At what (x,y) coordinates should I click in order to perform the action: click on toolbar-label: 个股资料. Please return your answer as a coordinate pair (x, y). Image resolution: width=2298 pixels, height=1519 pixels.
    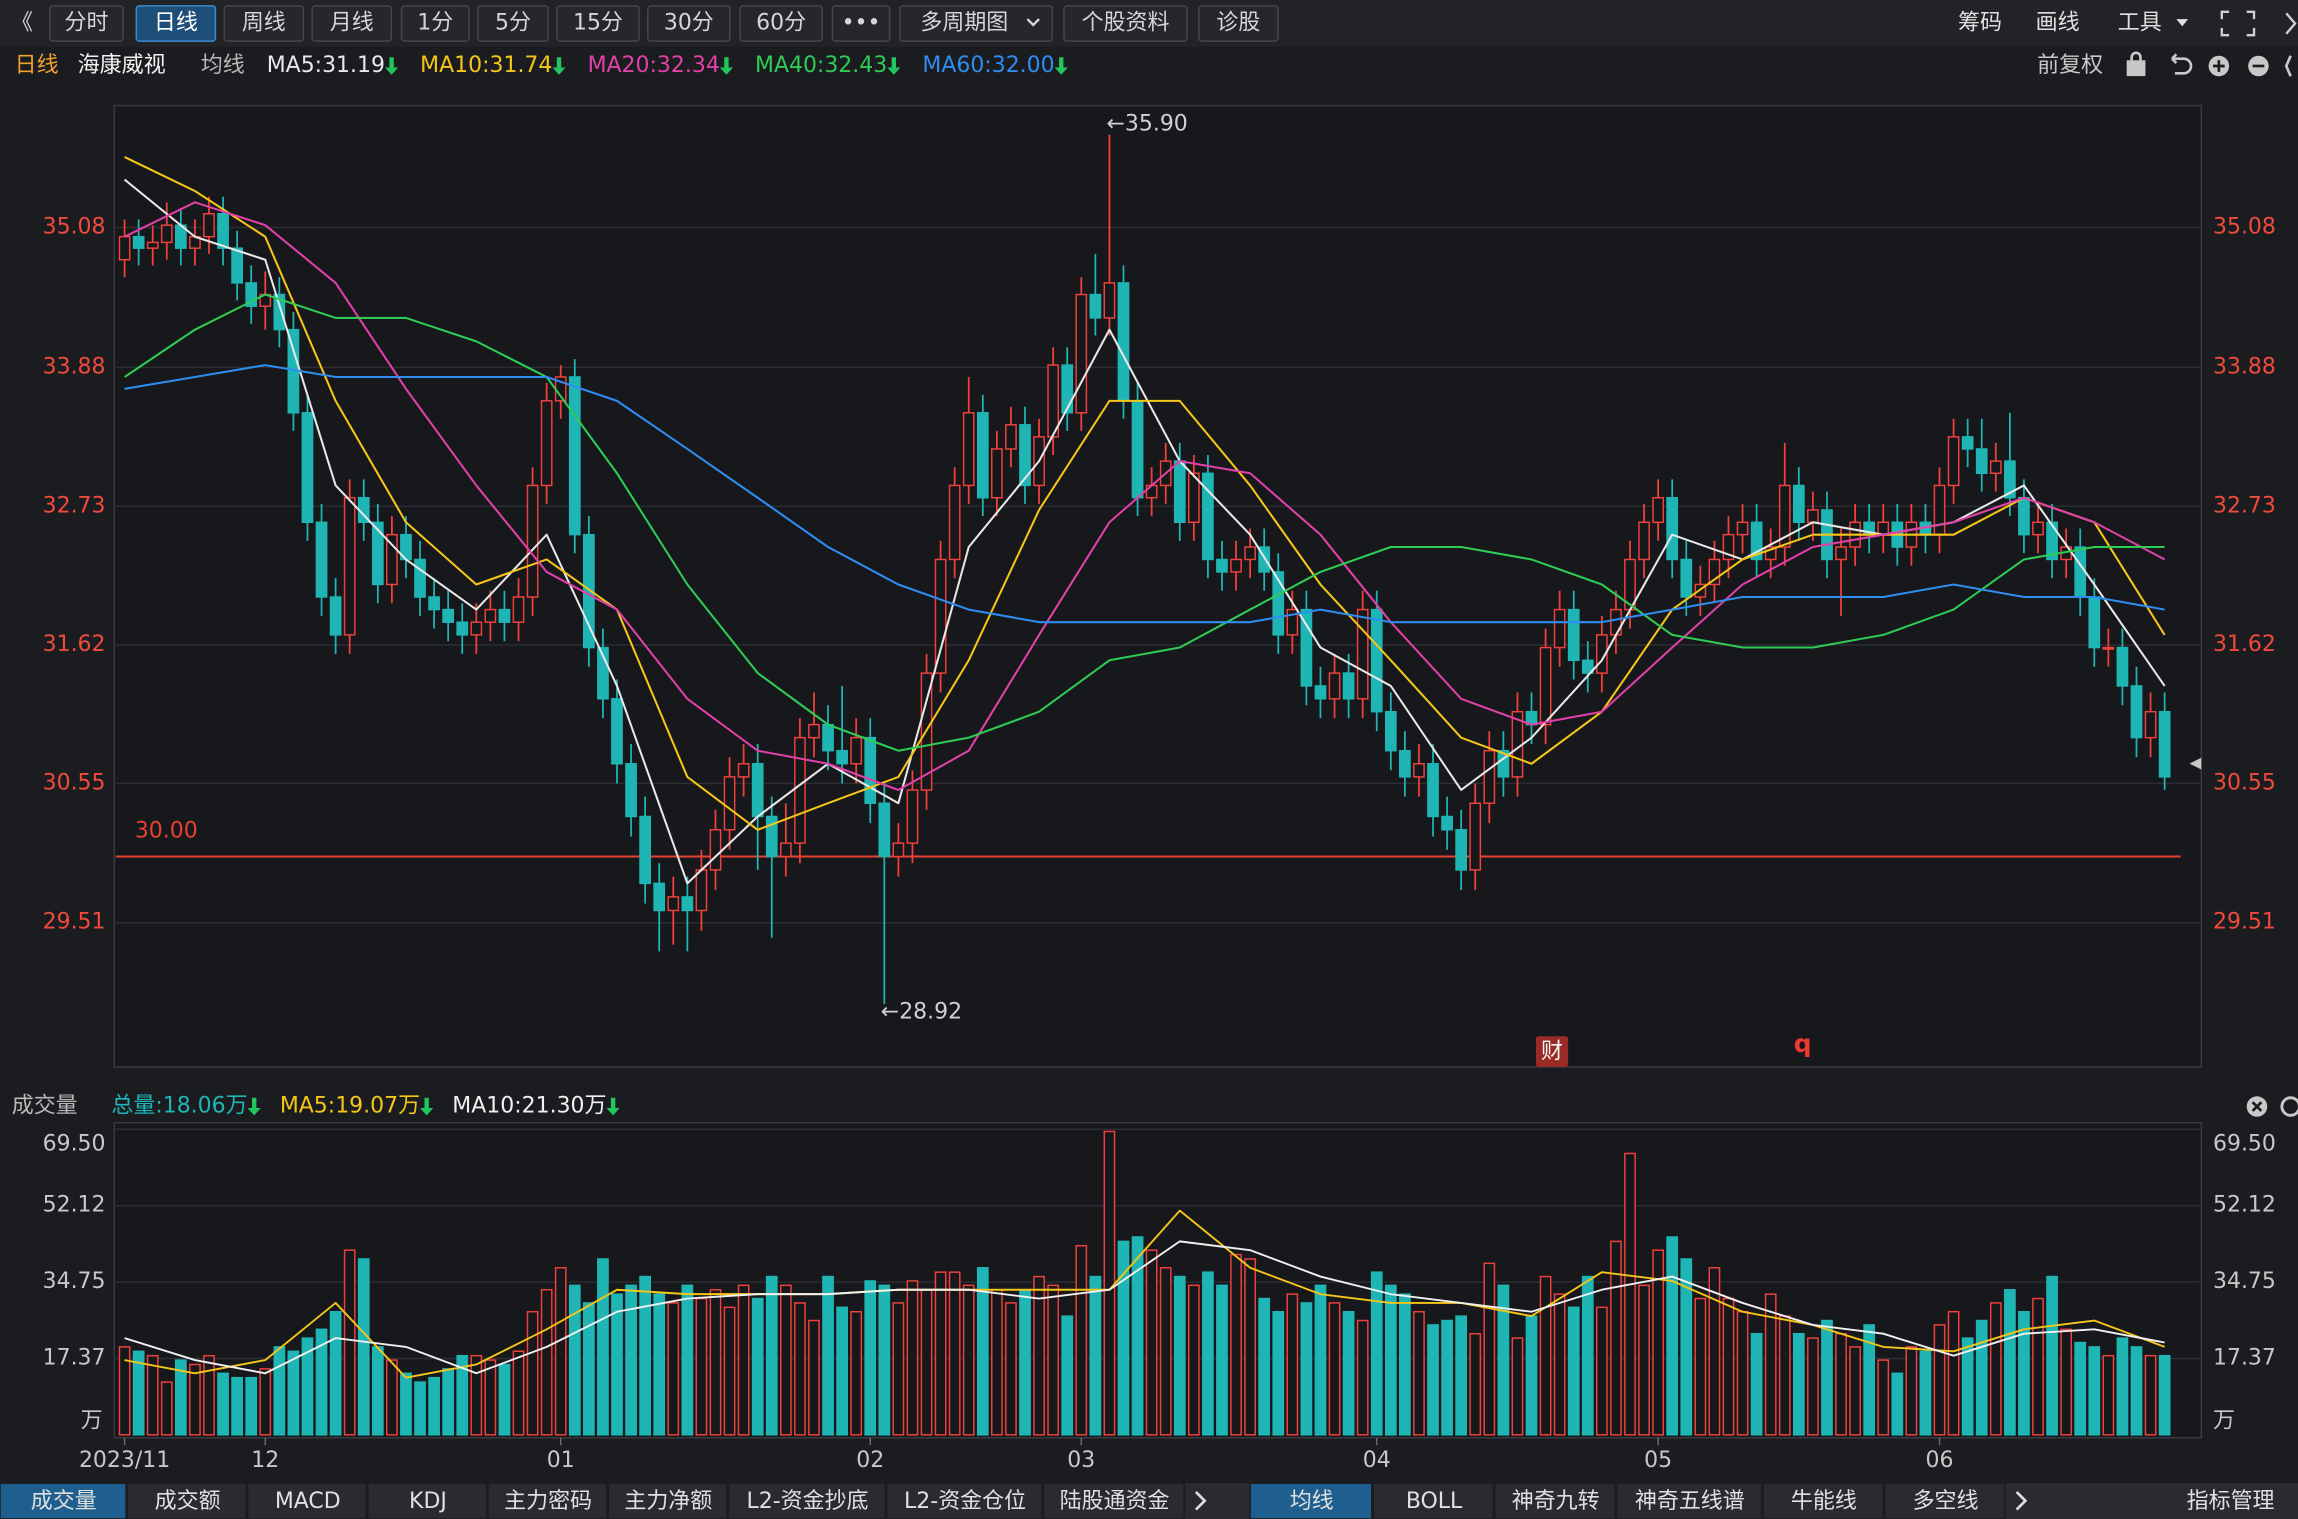
    Looking at the image, I should click on (1126, 22).